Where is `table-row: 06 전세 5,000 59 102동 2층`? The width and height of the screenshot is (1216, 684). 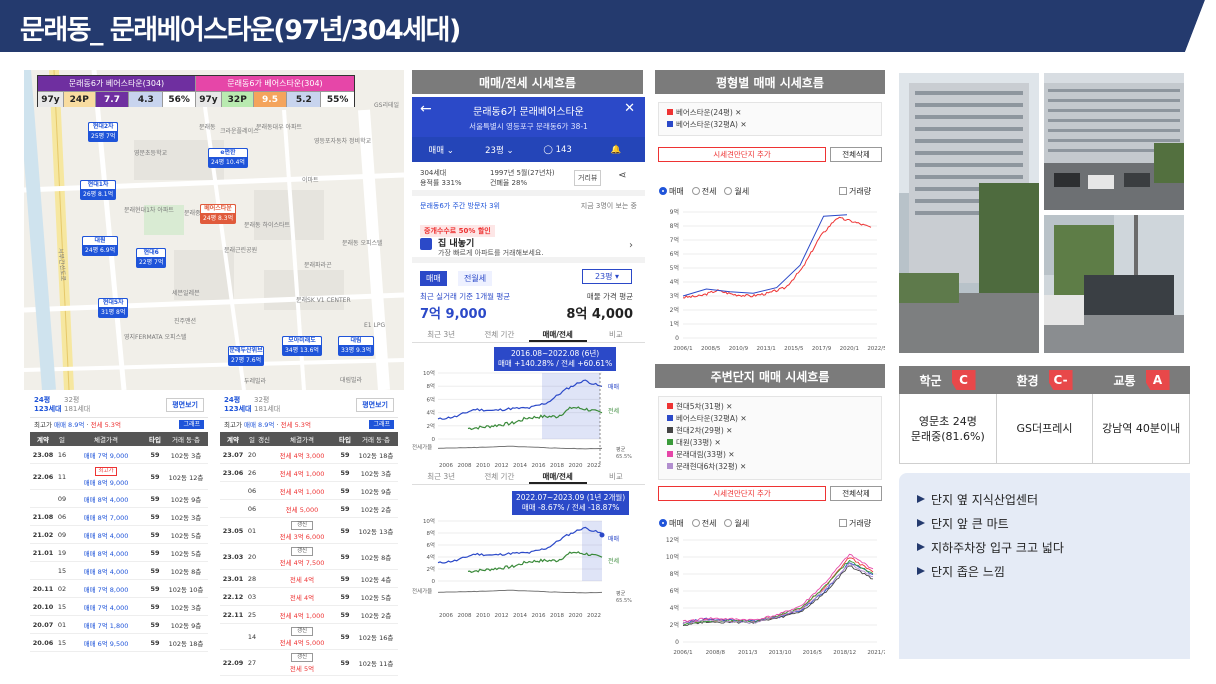 table-row: 06 전세 5,000 59 102동 2층 is located at coordinates (309, 509).